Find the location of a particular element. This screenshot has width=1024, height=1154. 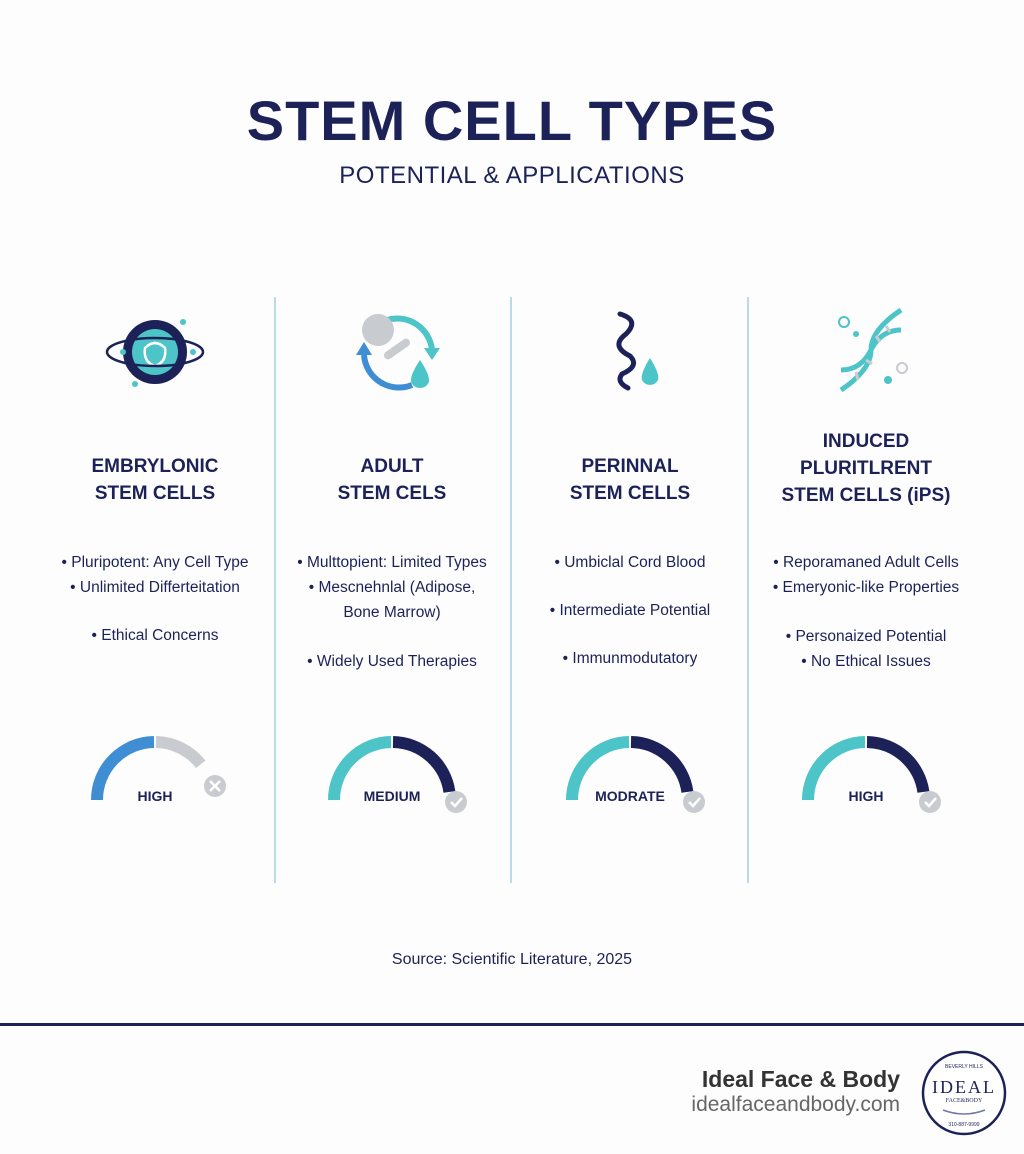

footer-divider is located at coordinates (512, 1024).